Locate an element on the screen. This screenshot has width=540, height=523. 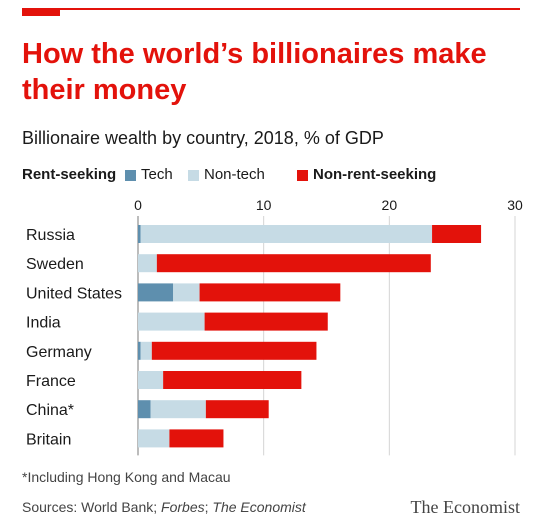
legend-label-non-tech: Non-tech is located at coordinates (234, 174).